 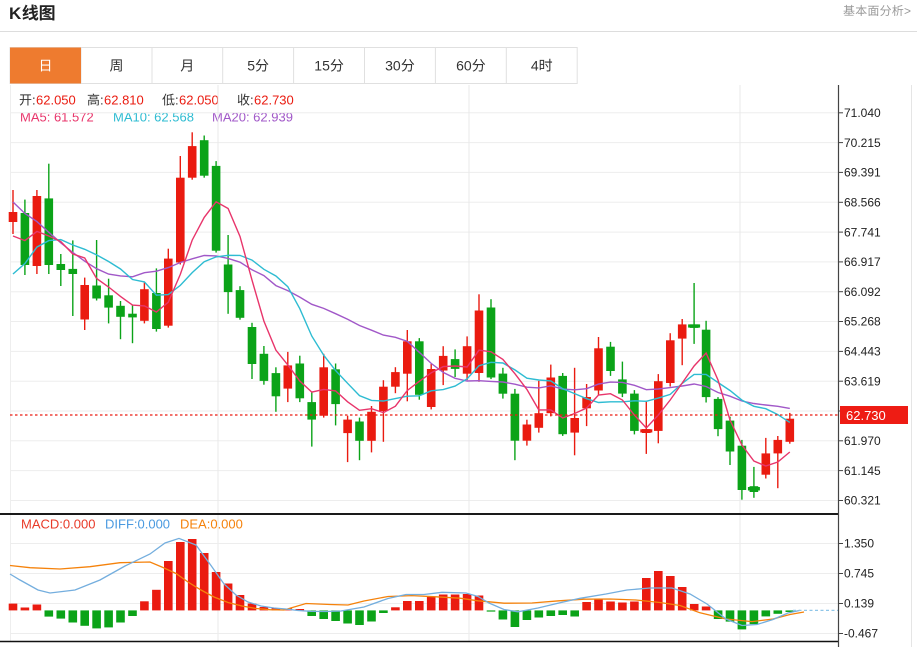 I want to click on svg-text: DEA:0.000, so click(x=211, y=524).